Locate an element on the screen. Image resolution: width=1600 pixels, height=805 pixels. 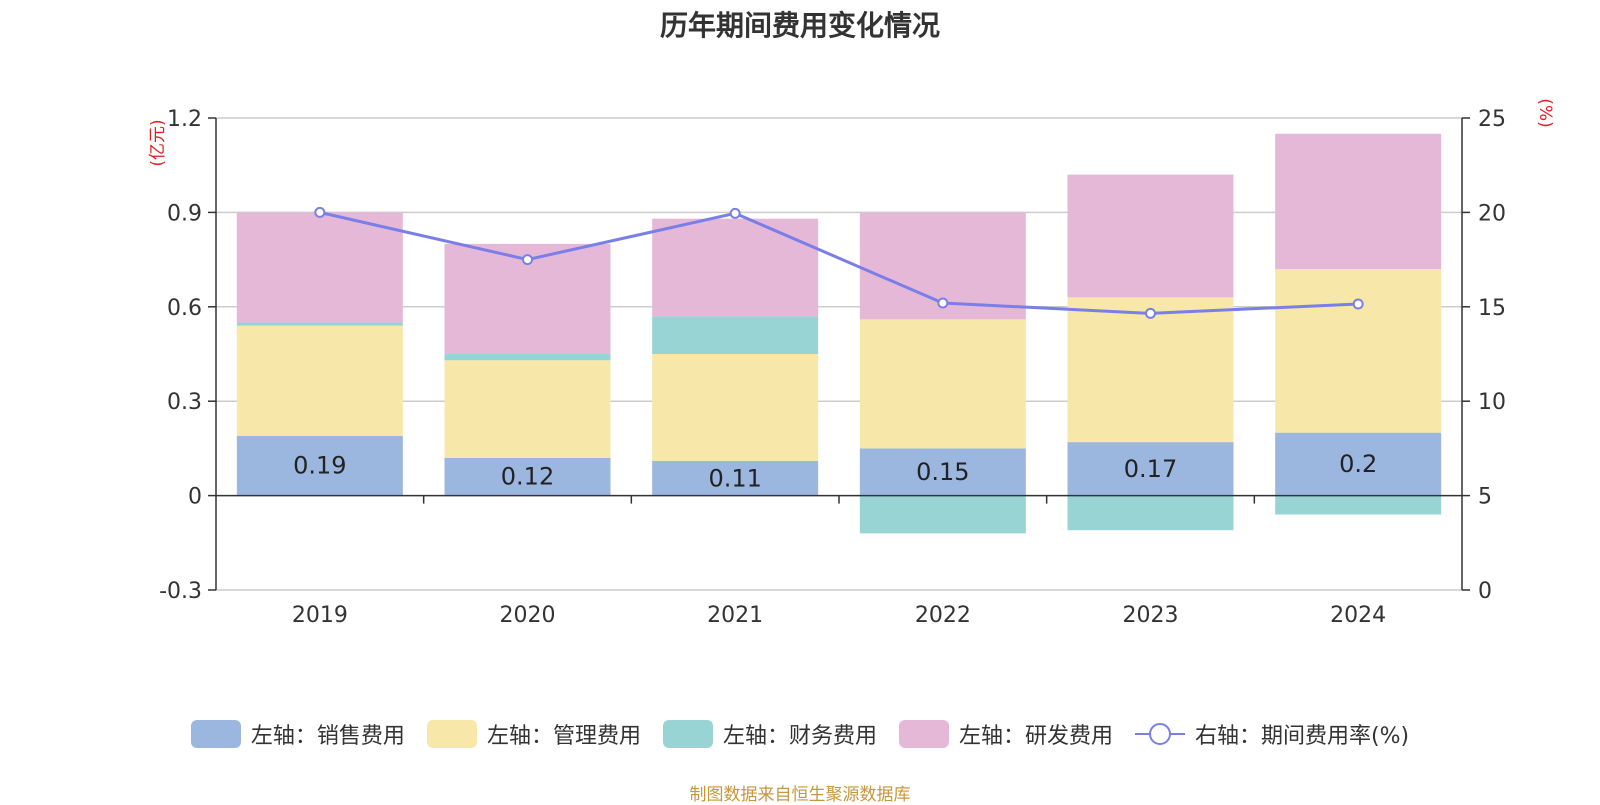
left-axis-tick-label: 0.3 is located at coordinates (184, 402).